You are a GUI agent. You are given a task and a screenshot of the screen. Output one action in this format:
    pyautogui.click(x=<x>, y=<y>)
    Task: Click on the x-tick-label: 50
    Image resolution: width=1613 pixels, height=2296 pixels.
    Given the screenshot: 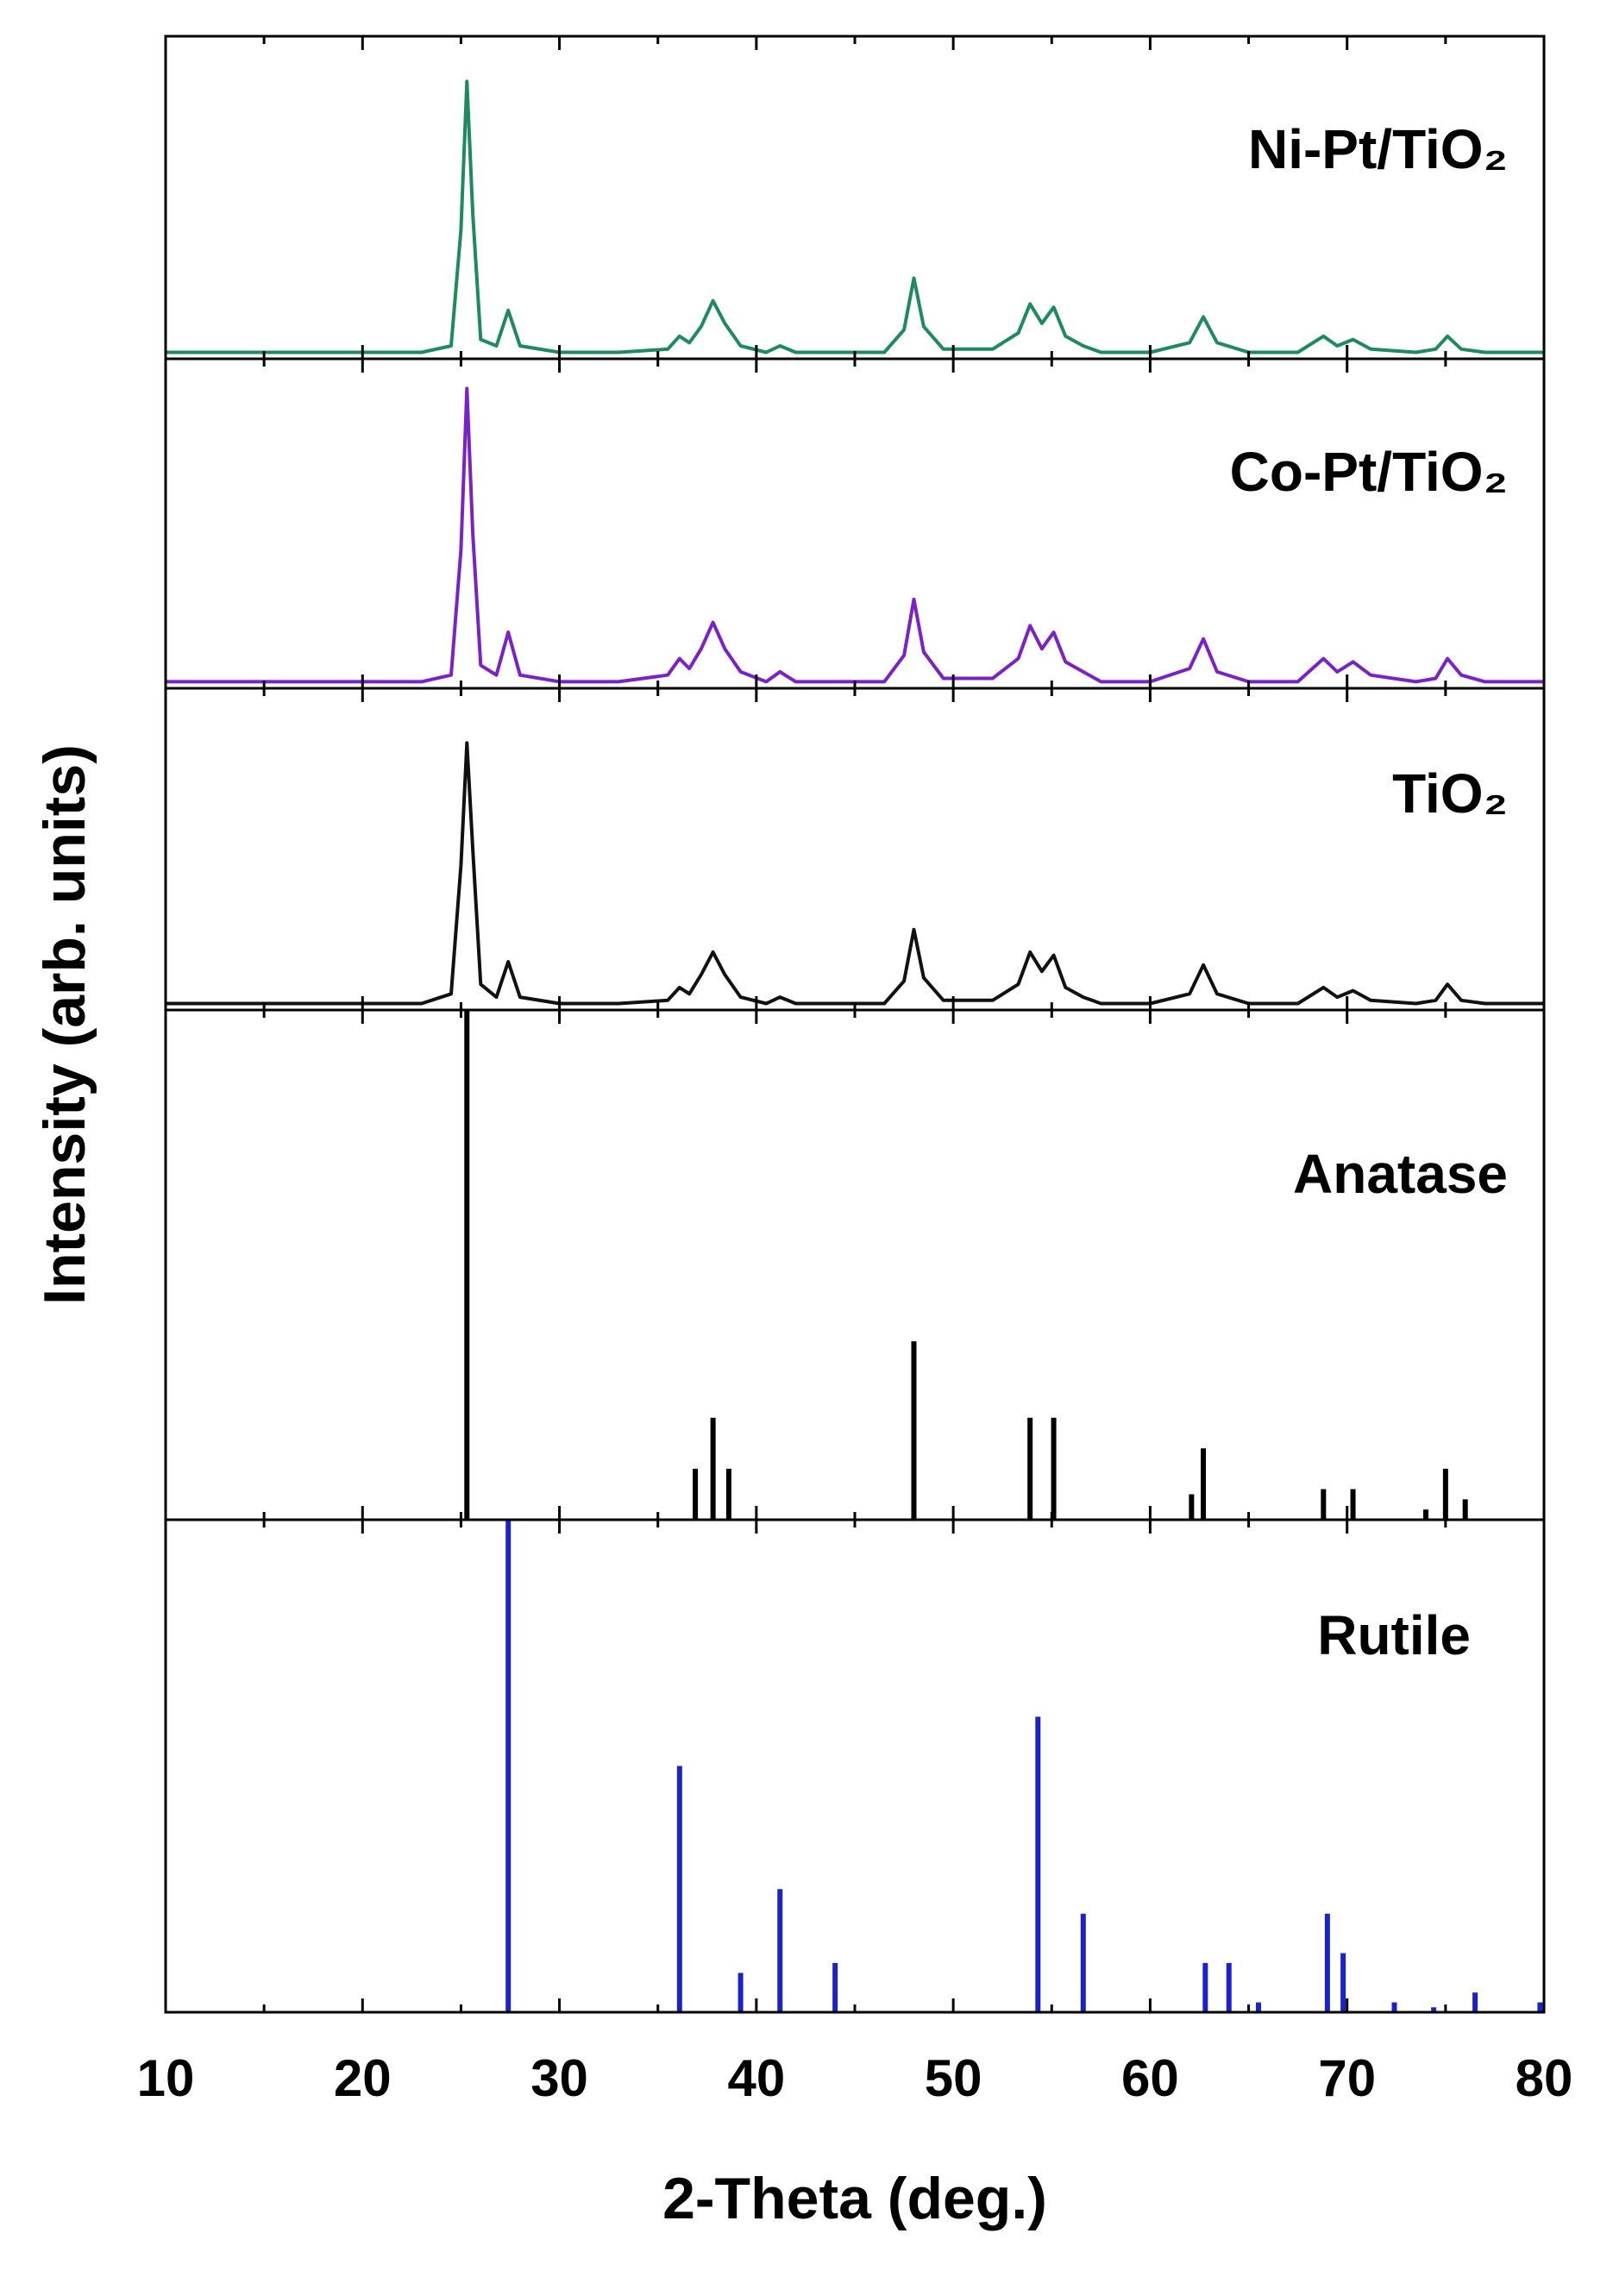 What is the action you would take?
    pyautogui.click(x=953, y=2078)
    